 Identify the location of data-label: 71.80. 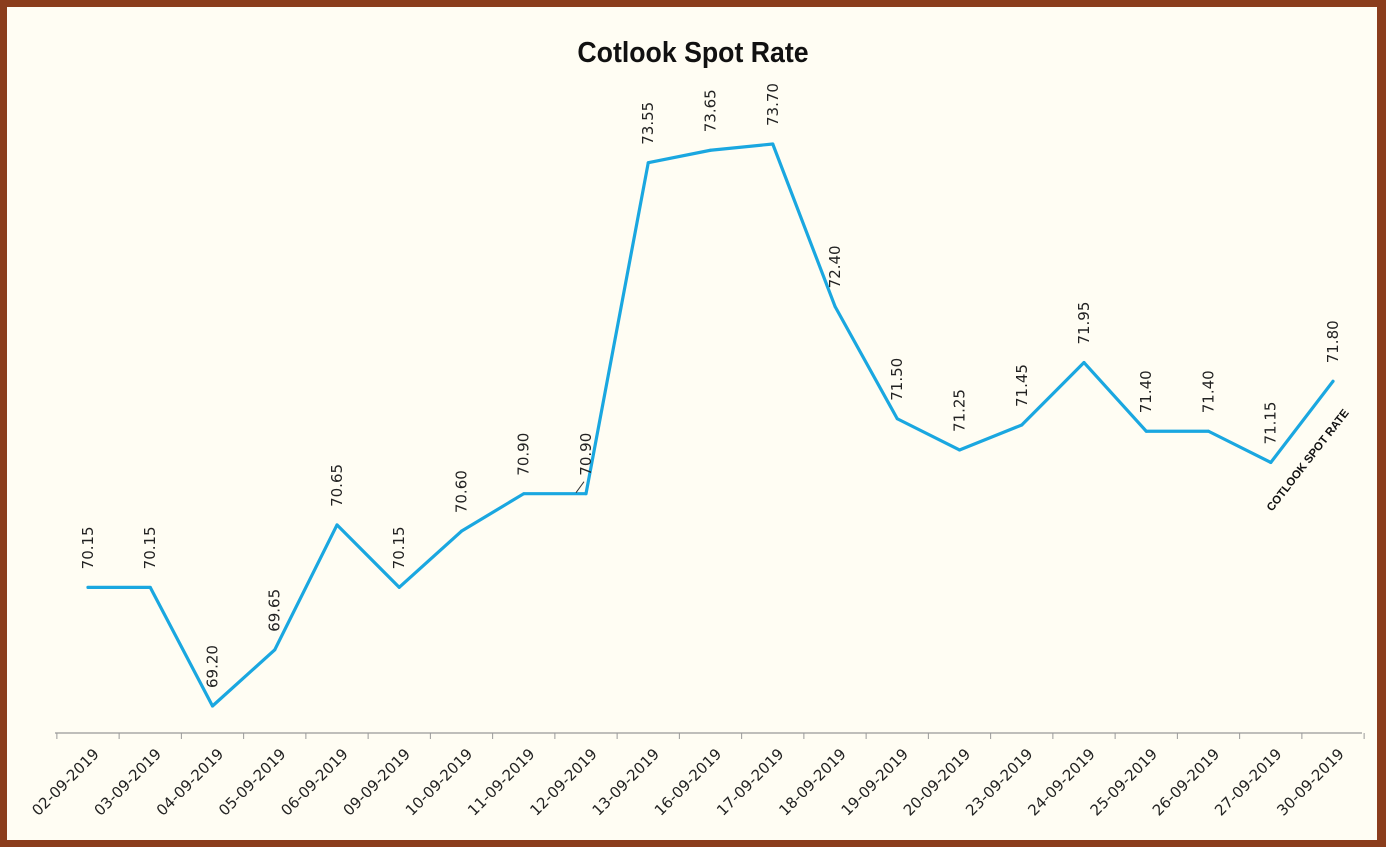
(1333, 341).